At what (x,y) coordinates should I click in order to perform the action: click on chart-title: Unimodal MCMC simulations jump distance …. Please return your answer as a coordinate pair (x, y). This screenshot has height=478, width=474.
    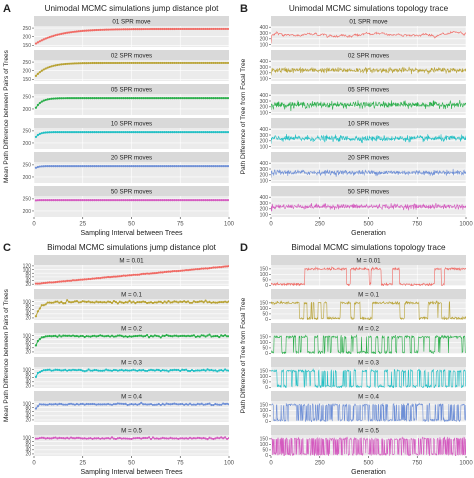
    Looking at the image, I should click on (132, 8).